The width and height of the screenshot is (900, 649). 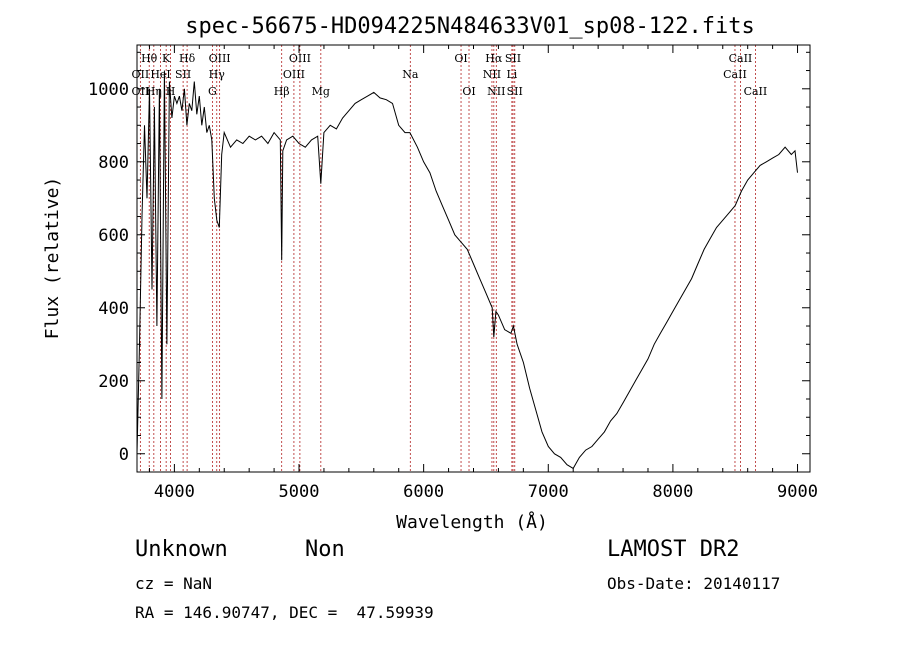 What do you see at coordinates (299, 492) in the screenshot?
I see `x-tick-label-1: 5000` at bounding box center [299, 492].